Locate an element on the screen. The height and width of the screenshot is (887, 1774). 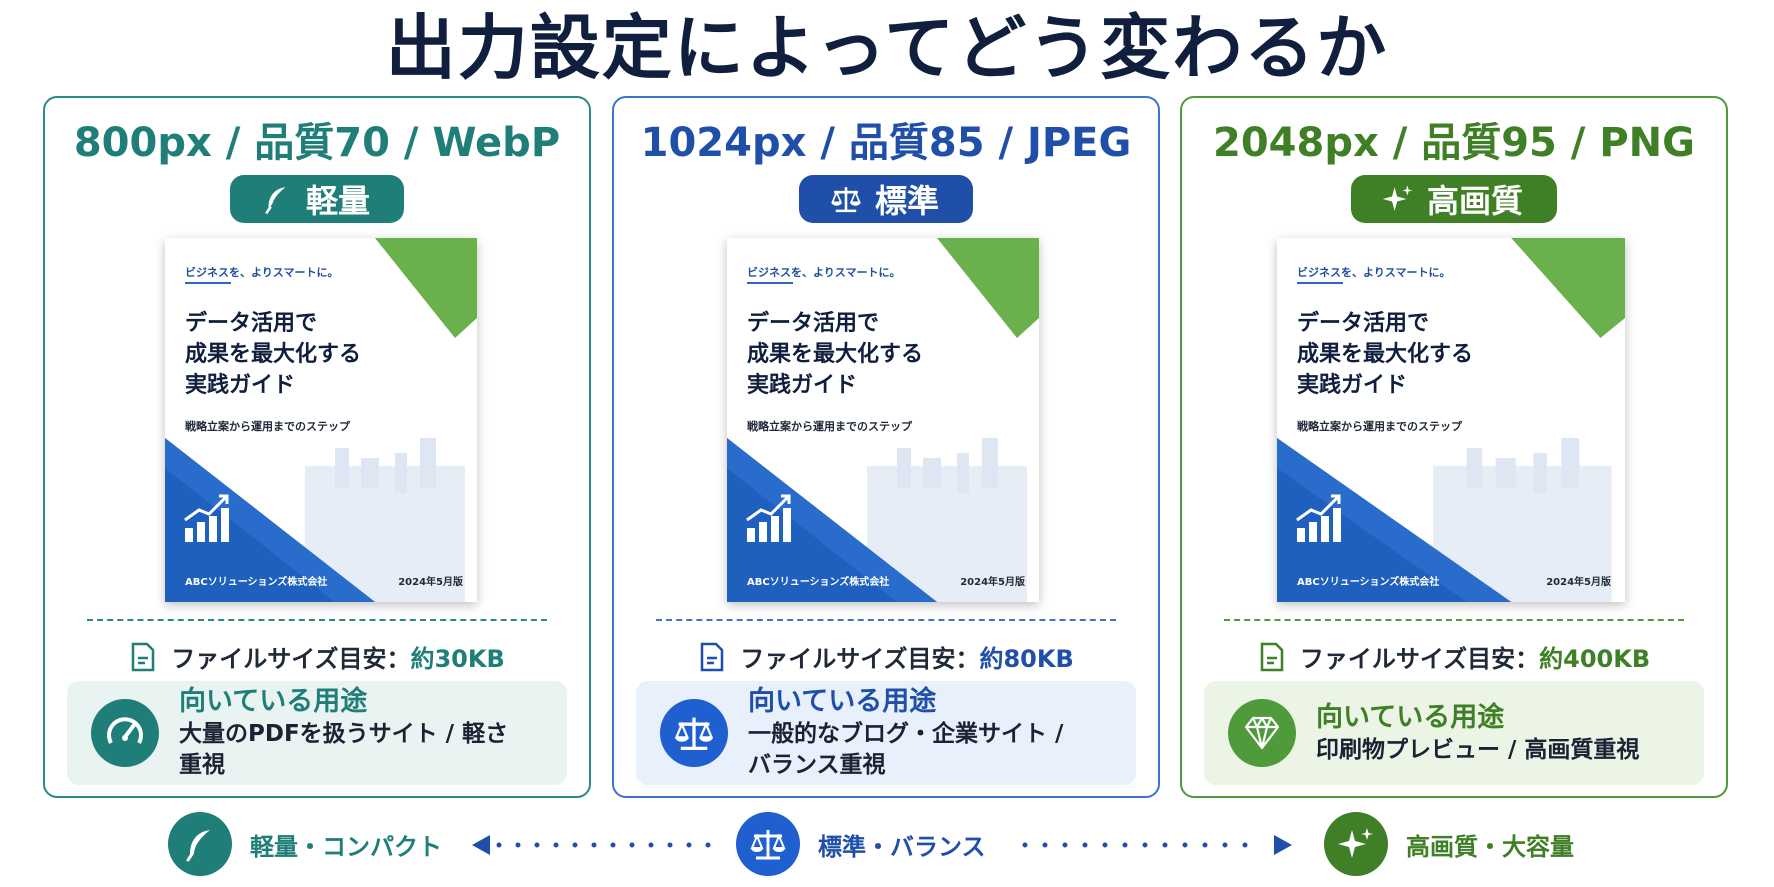
badge-label: 標準 is located at coordinates (907, 201).